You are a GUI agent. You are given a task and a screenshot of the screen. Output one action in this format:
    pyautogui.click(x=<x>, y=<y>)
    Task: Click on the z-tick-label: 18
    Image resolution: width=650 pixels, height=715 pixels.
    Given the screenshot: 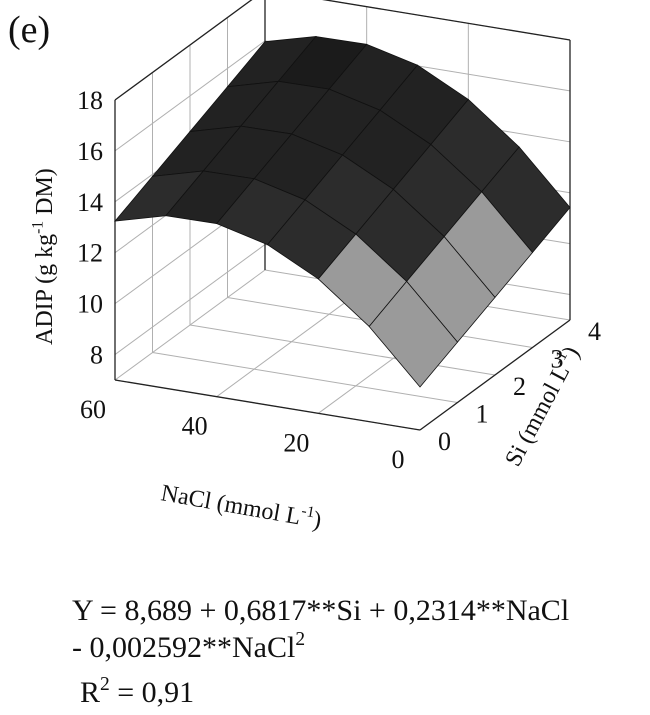 What is the action you would take?
    pyautogui.click(x=90, y=100)
    